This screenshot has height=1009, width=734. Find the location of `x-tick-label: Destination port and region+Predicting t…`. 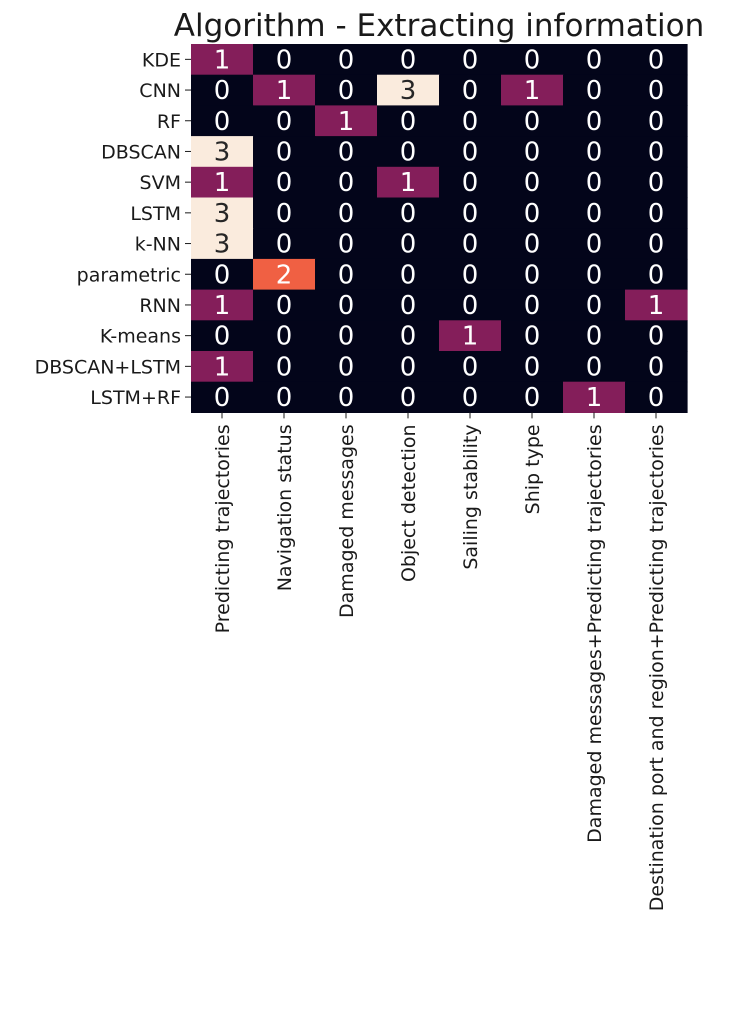

x-tick-label: Destination port and region+Predicting t… is located at coordinates (657, 667).